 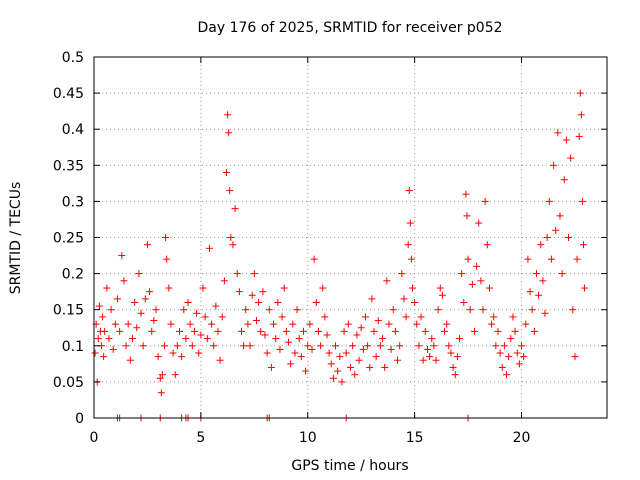 I want to click on x-tick-label: 10, so click(x=308, y=438).